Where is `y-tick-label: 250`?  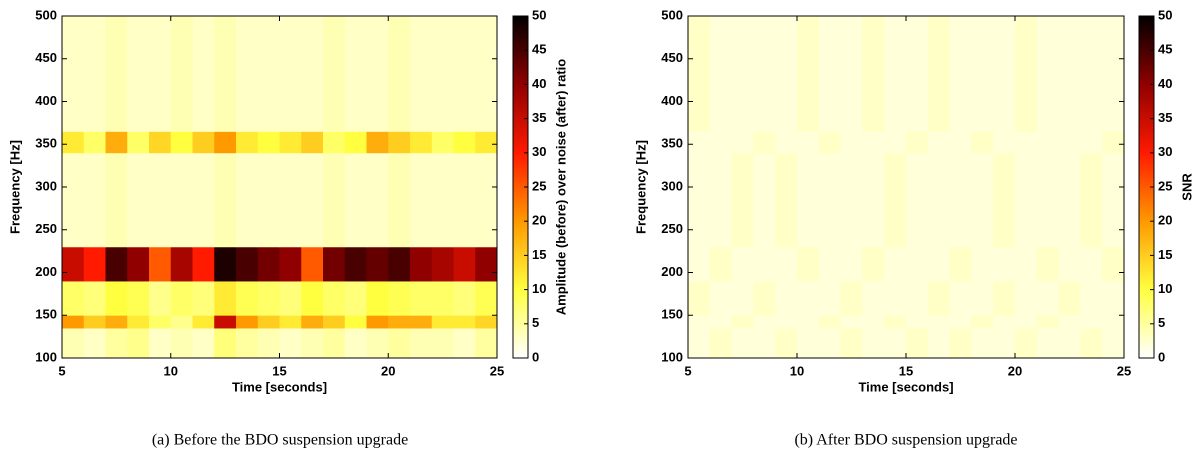
y-tick-label: 250 is located at coordinates (672, 228).